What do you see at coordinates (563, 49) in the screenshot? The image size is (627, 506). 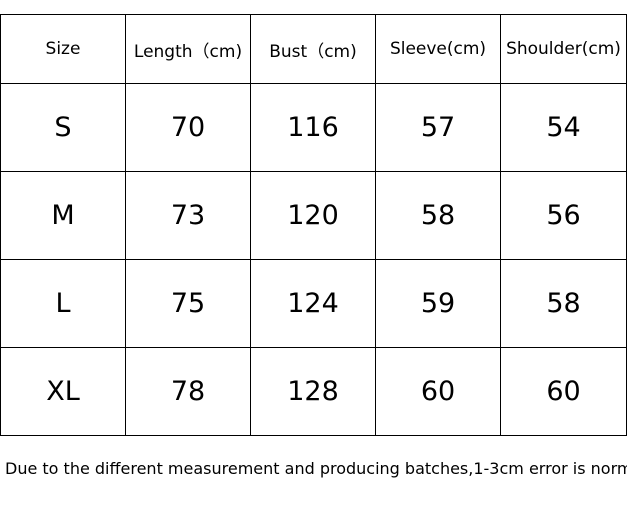 I see `header-cell: Shoulder(cm)` at bounding box center [563, 49].